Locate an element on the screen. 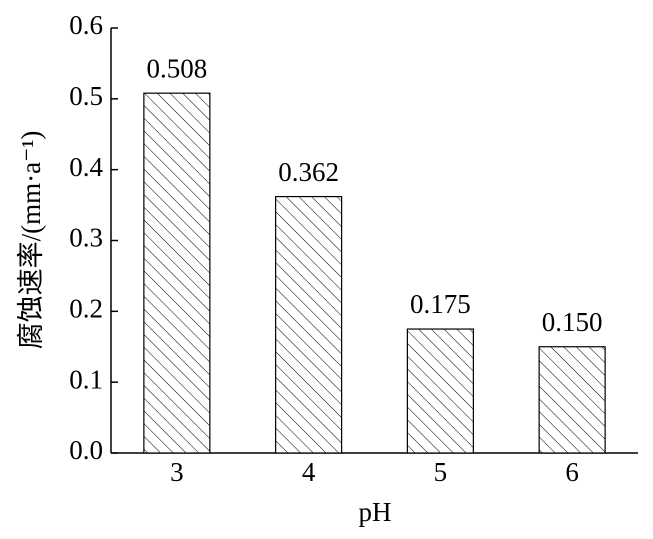 The height and width of the screenshot is (539, 653). x-tick-label: 3 is located at coordinates (177, 472).